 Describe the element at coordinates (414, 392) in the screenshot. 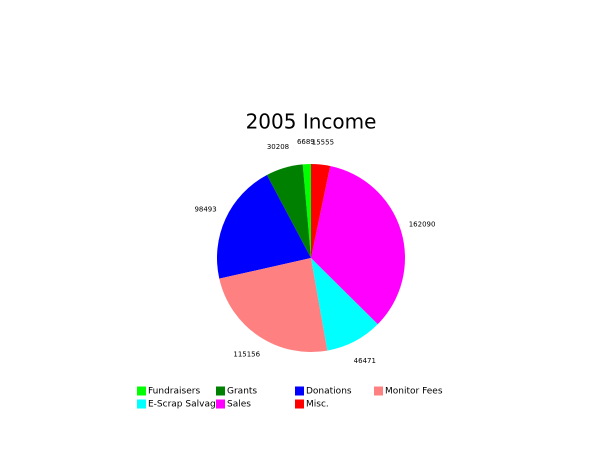

I see `legend-label: Monitor Fees` at that location.